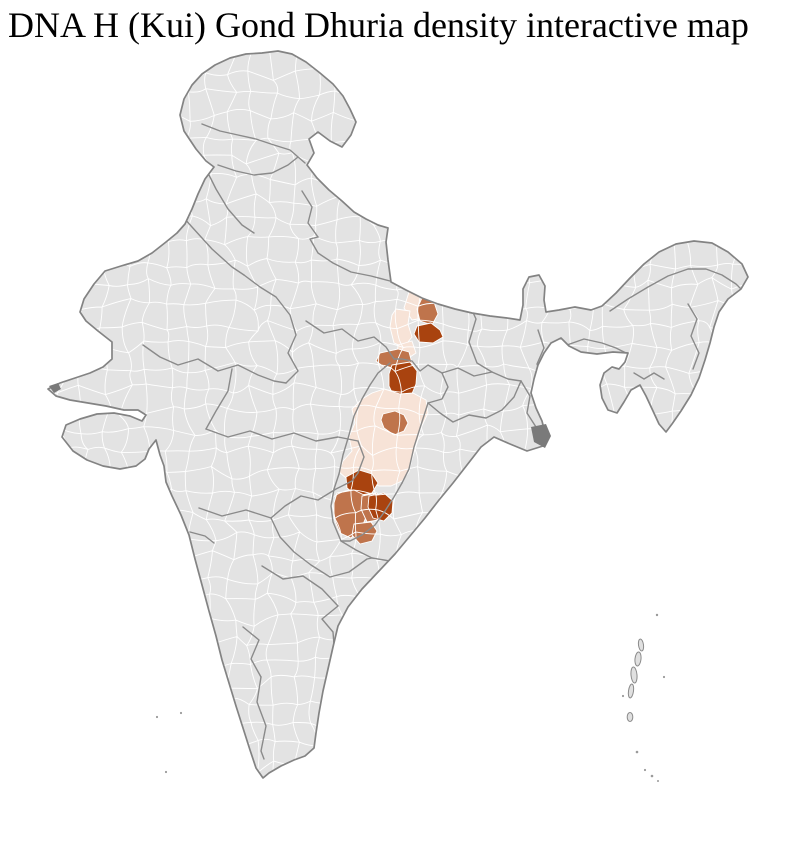 This screenshot has height=854, width=806. What do you see at coordinates (541, 436) in the screenshot?
I see `sundarbans-patch` at bounding box center [541, 436].